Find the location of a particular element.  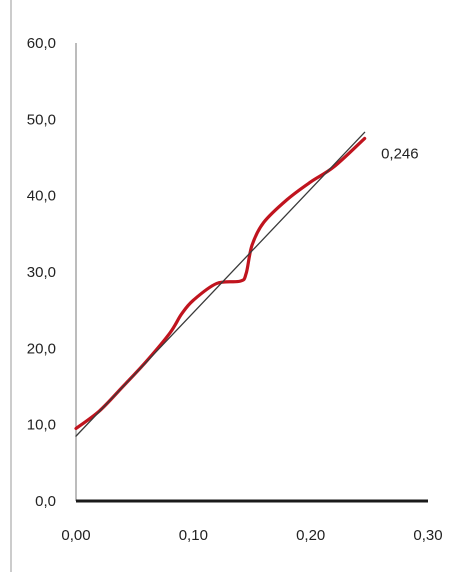

value-annotation: 0,246 is located at coordinates (400, 154).